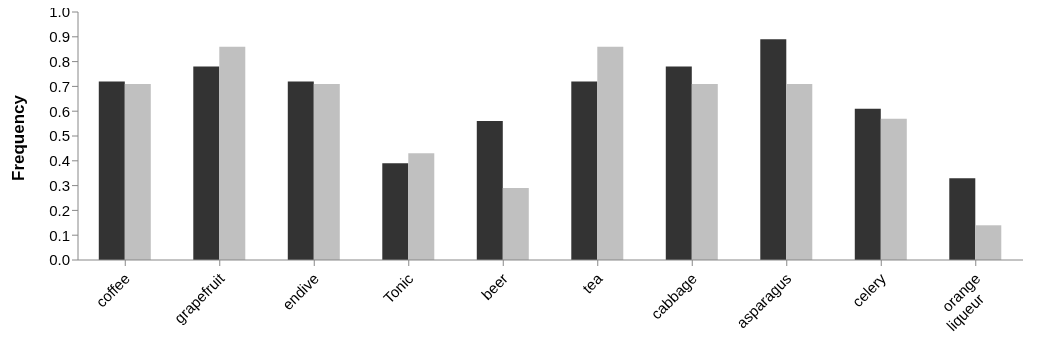 The height and width of the screenshot is (358, 1058). I want to click on y-tick-label: 0.1, so click(59, 235).